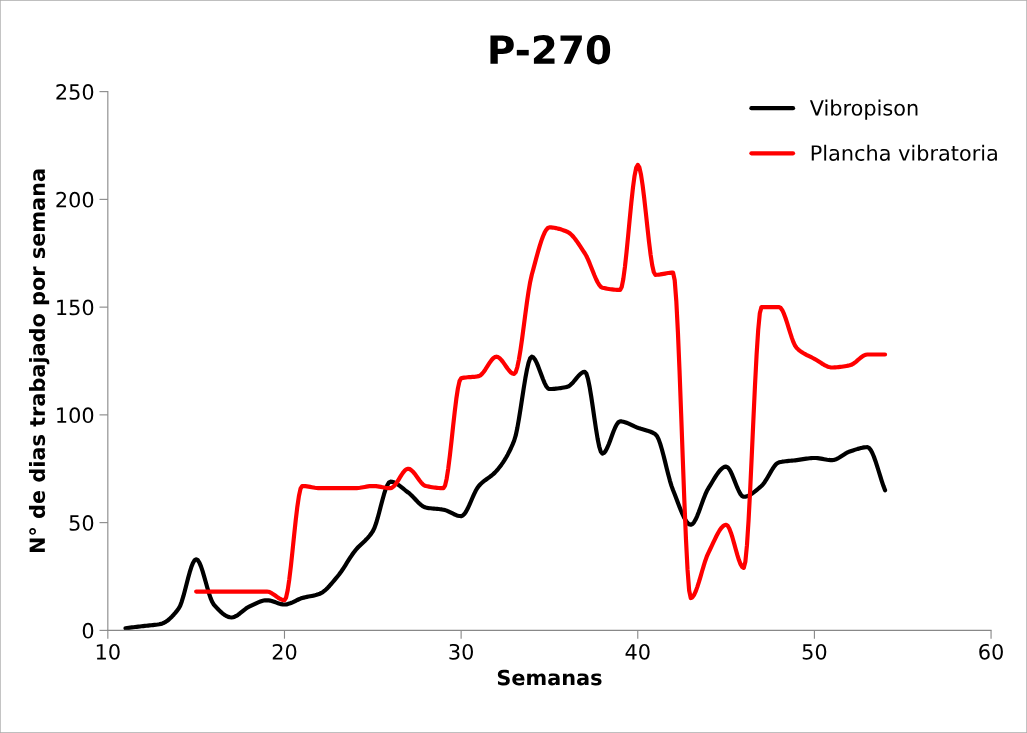 The height and width of the screenshot is (733, 1027). What do you see at coordinates (904, 152) in the screenshot?
I see `legend-label: Plancha vibratoria` at bounding box center [904, 152].